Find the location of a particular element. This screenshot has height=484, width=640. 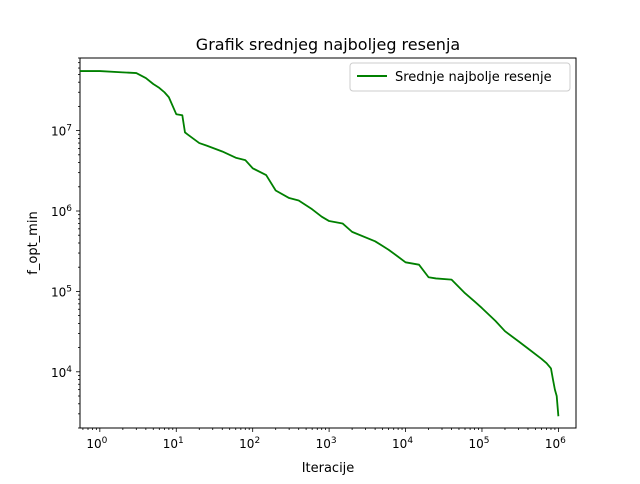

y-tick-label: 105 is located at coordinates (61, 291).